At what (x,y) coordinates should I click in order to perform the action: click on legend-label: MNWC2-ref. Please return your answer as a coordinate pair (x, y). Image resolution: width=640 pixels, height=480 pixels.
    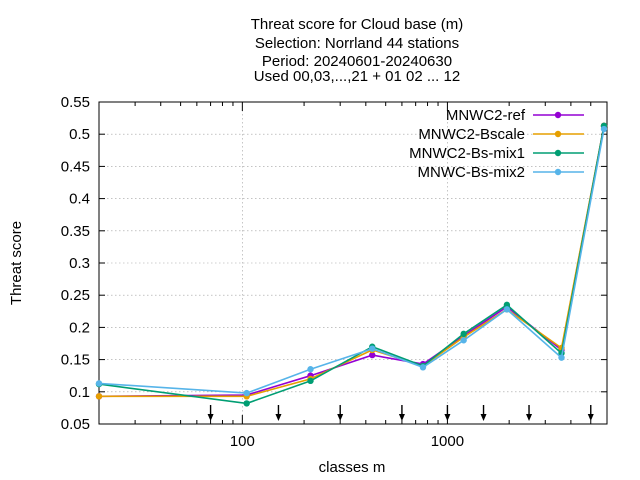
    Looking at the image, I should click on (486, 115).